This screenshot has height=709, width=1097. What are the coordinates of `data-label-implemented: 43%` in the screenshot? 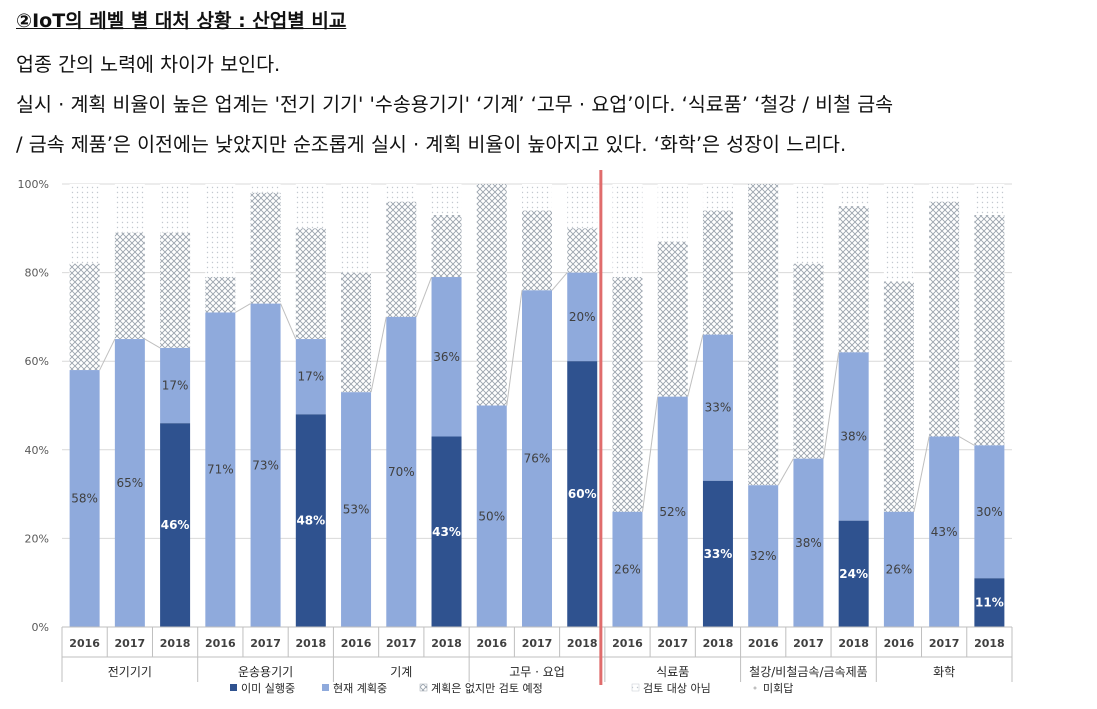 It's located at (446, 532).